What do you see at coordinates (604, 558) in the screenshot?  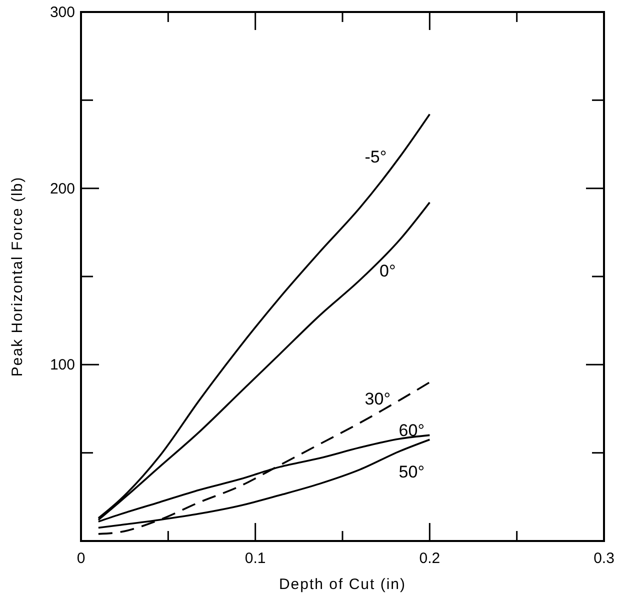 I see `x-tick-label: 0.3` at bounding box center [604, 558].